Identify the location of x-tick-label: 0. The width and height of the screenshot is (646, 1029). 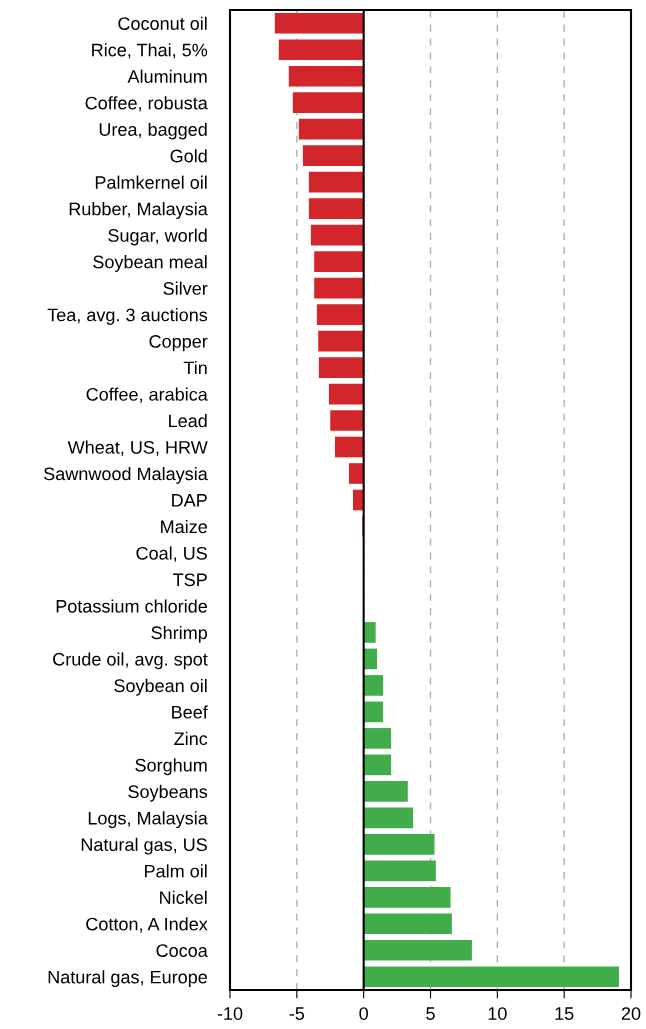
(363, 1013).